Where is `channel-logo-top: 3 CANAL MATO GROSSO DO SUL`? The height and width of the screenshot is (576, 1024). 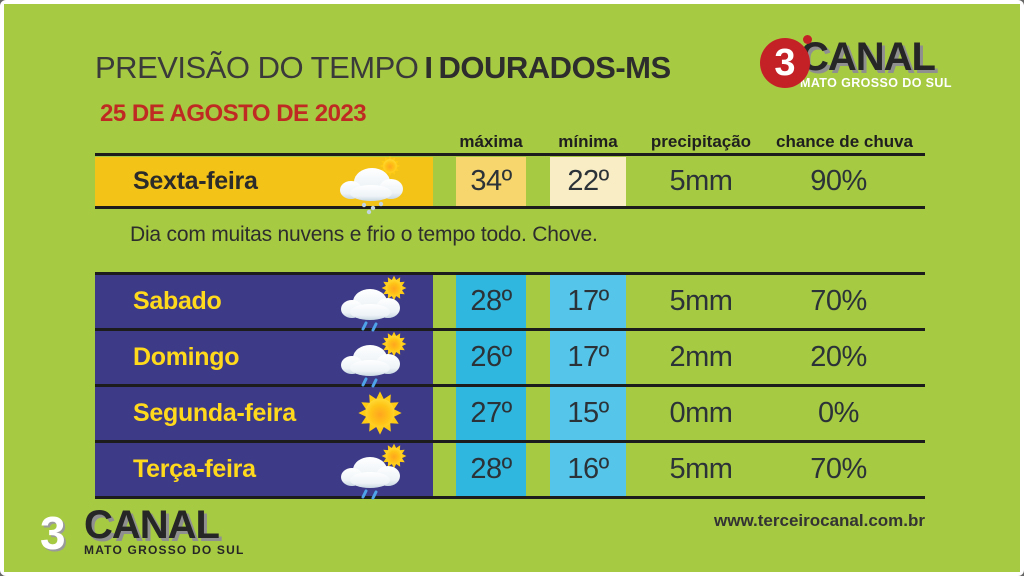 channel-logo-top: 3 CANAL MATO GROSSO DO SUL is located at coordinates (865, 68).